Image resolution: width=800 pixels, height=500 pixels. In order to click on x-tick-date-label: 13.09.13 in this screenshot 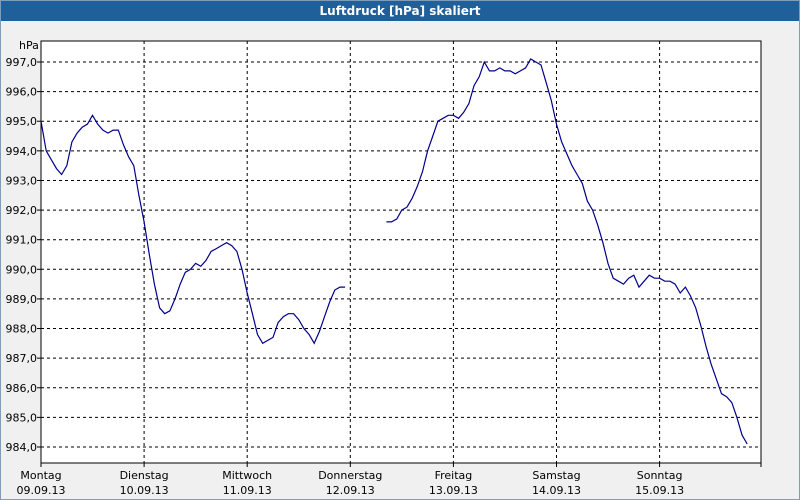, I will do `click(453, 490)`.